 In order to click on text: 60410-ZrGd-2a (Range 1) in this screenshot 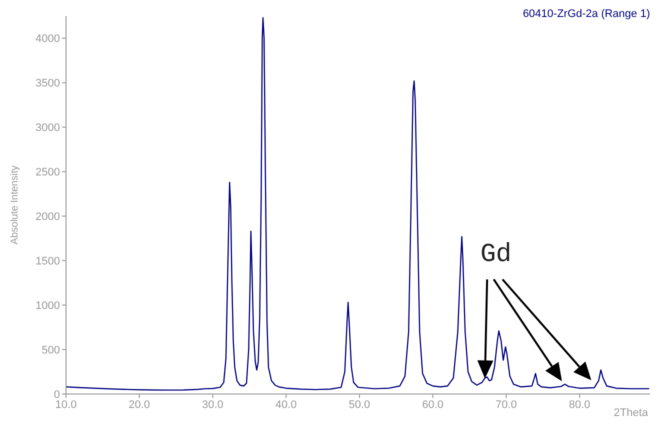, I will do `click(586, 14)`.